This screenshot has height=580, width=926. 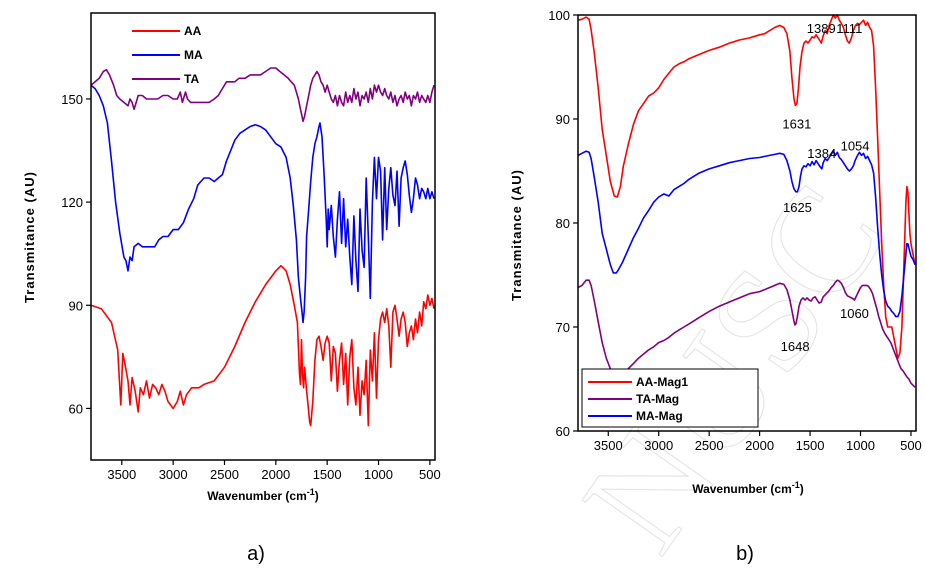 I want to click on series-line-ma-mag, so click(x=746, y=234).